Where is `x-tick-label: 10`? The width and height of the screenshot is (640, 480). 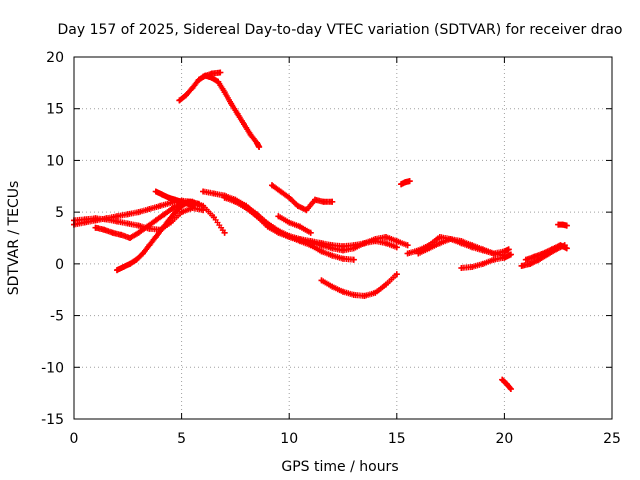 x-tick-label: 10 is located at coordinates (289, 439).